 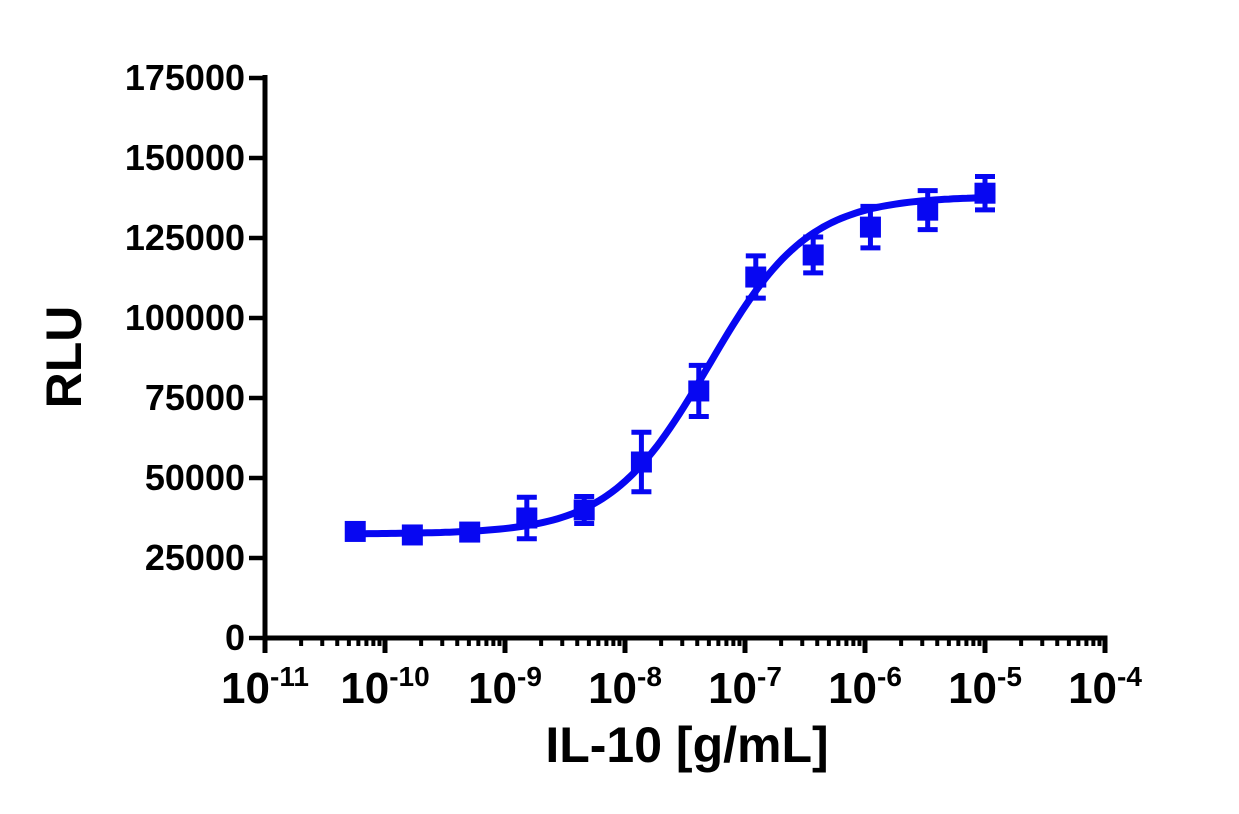 I want to click on y-tick-label: 50000, so click(x=195, y=477).